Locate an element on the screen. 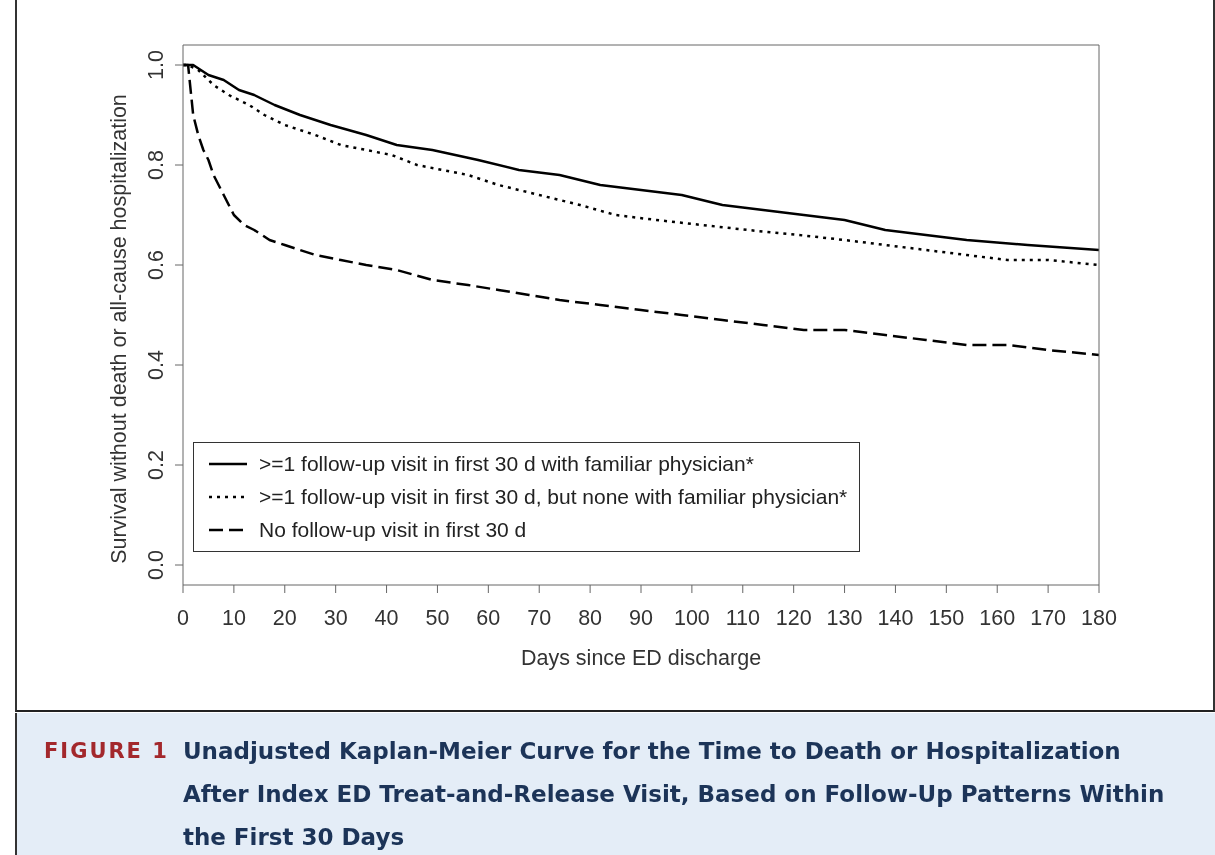 This screenshot has width=1215, height=855. x-tick-label: 30 is located at coordinates (335, 618).